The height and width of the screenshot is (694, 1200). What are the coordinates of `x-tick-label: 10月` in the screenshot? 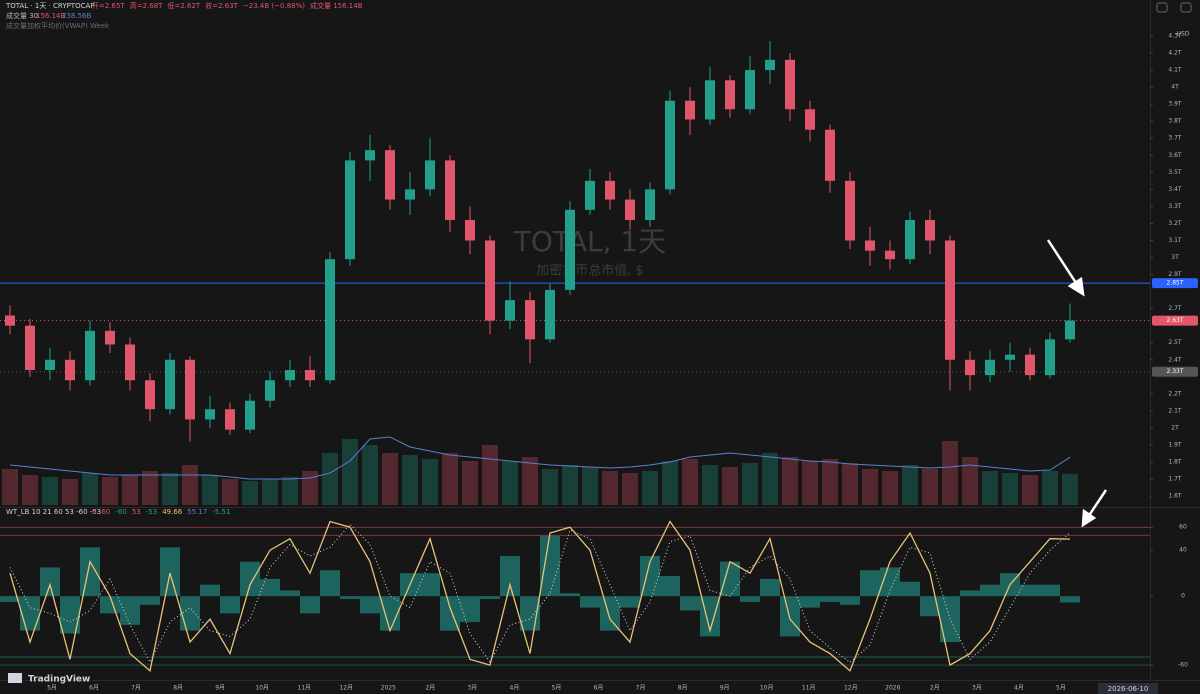 It's located at (767, 688).